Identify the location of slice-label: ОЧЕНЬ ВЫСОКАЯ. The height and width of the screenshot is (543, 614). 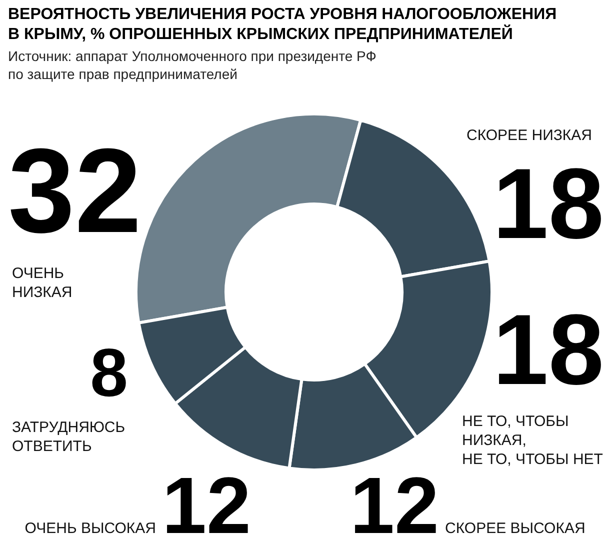
(90, 528).